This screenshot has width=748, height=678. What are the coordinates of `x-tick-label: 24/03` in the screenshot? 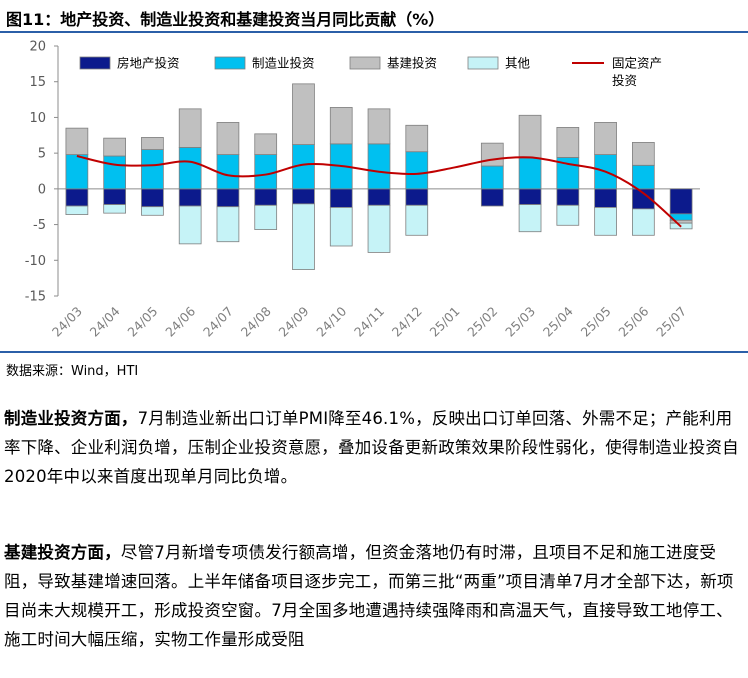 It's located at (67, 322).